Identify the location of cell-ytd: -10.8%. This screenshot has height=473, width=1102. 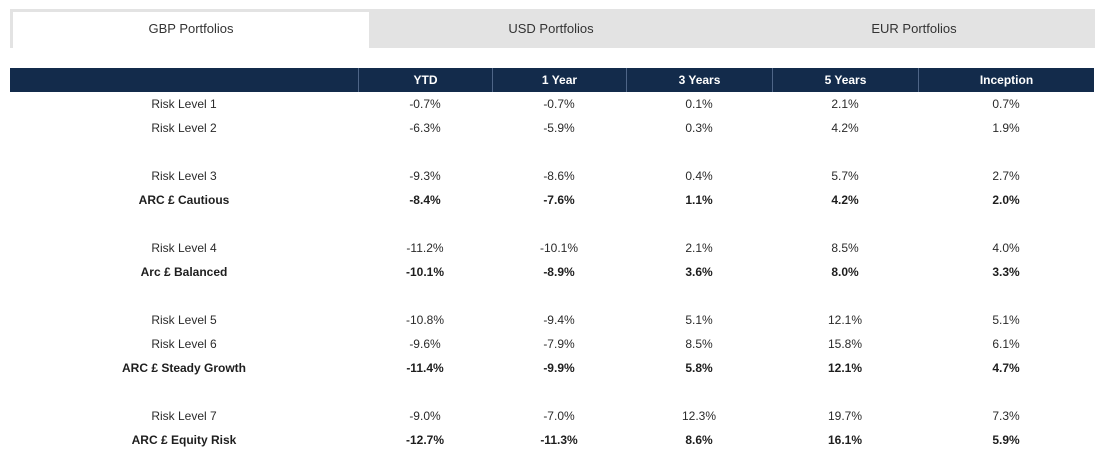
(425, 320).